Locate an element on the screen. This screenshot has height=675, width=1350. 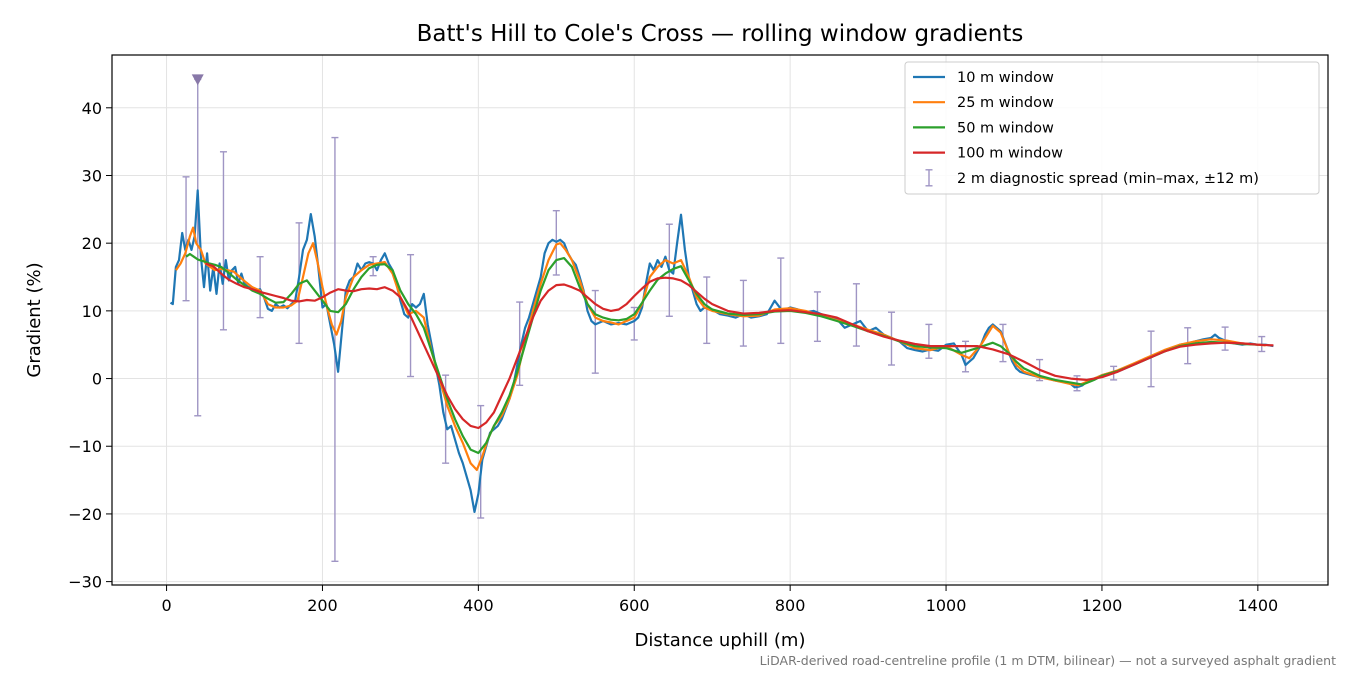
y-tick-label: 10 is located at coordinates (92, 311).